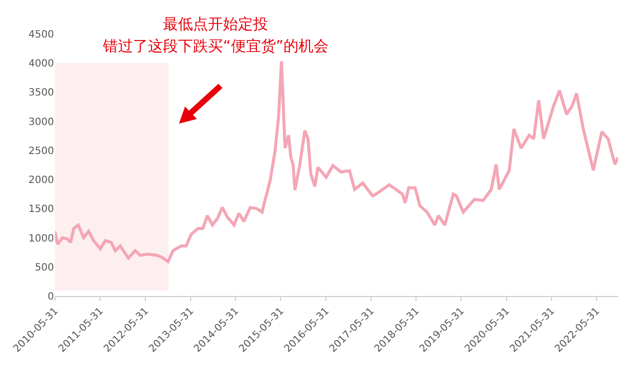 This screenshot has height=367, width=633. I want to click on y-tick-label: 3500, so click(41, 93).